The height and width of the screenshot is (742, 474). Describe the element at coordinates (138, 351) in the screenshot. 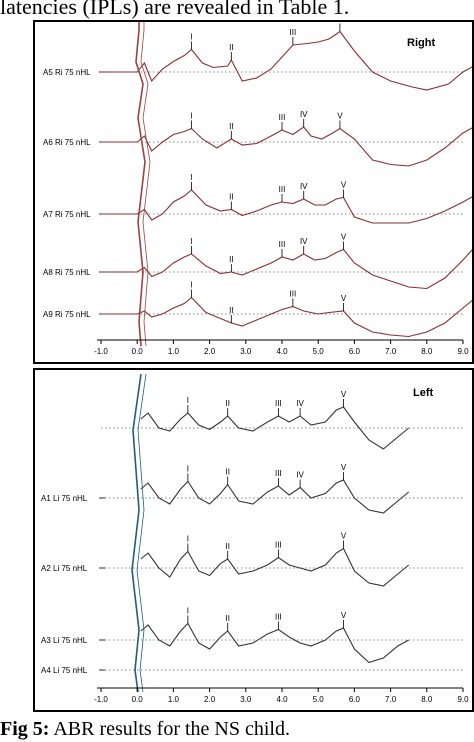

I see `right-x-tick-label: 0.0` at that location.